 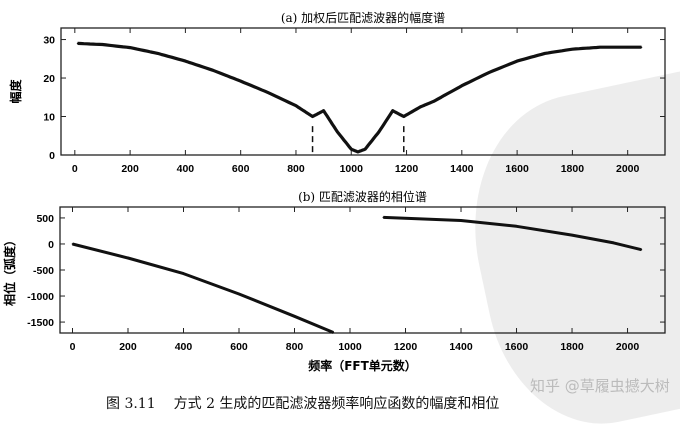 I want to click on watermark-text: 知乎 @草履虫撼大树, so click(x=600, y=386).